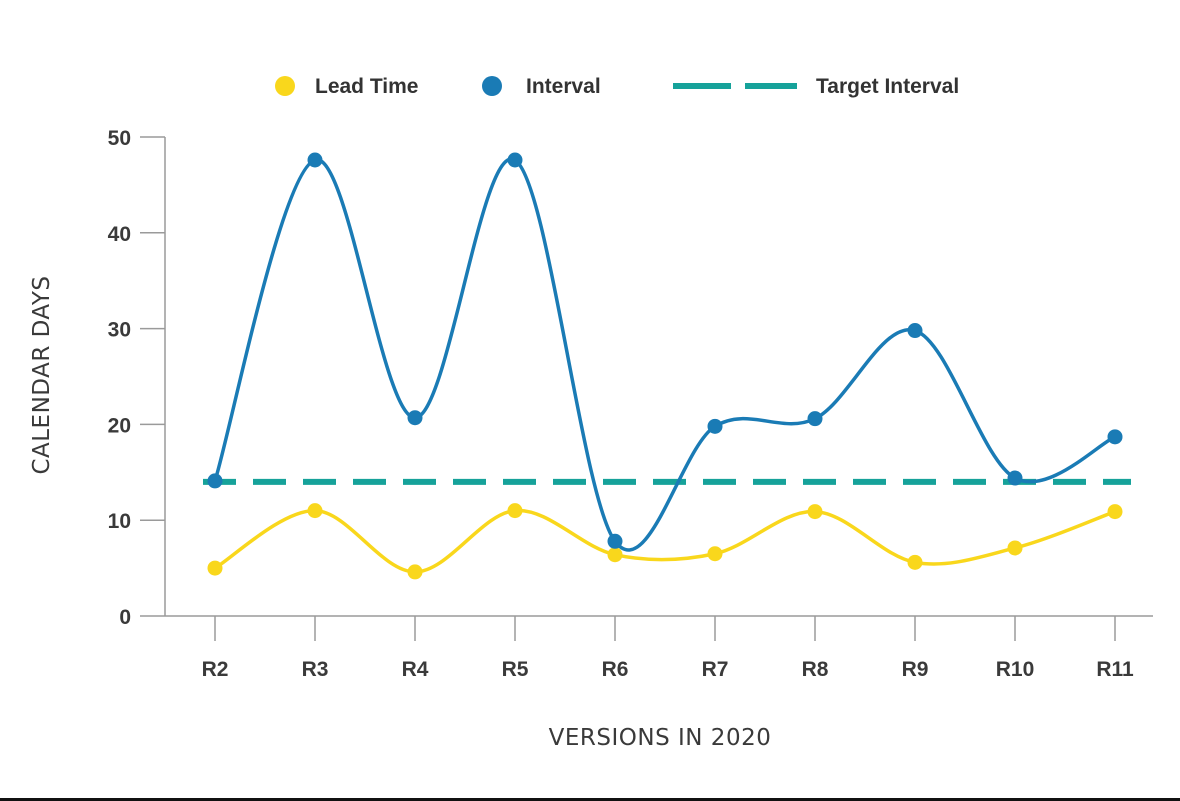 This screenshot has width=1180, height=801. Describe the element at coordinates (119, 138) in the screenshot. I see `y-tick-label: 50` at that location.